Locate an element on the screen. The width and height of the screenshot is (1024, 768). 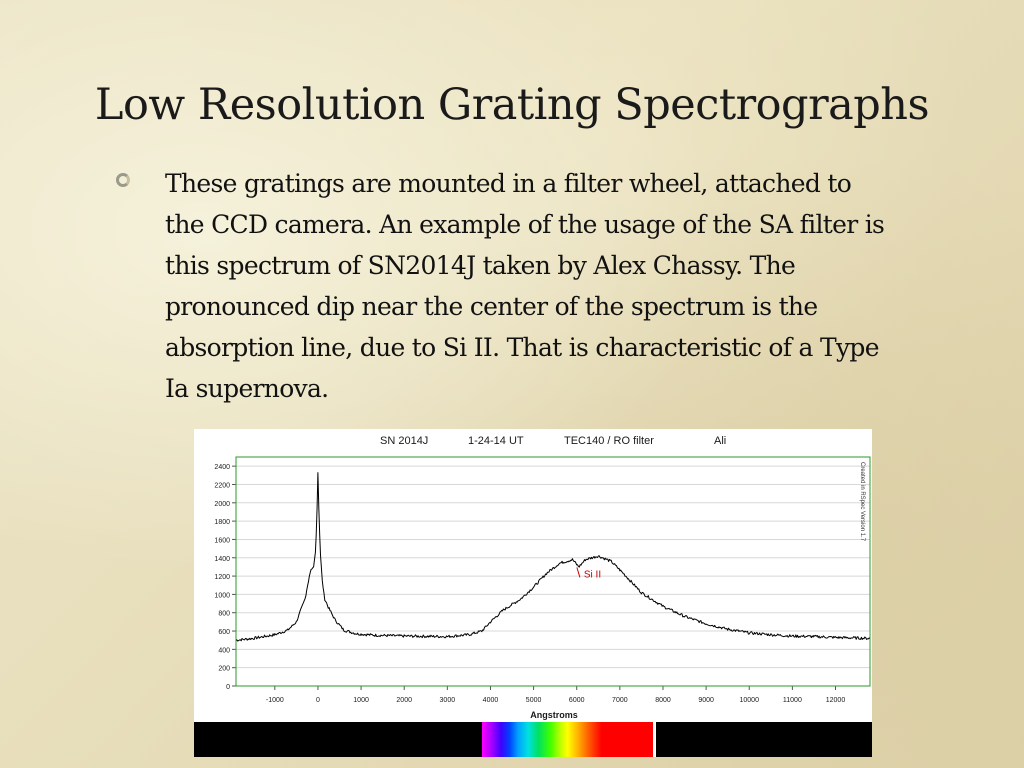
x-tick-label: 10000 is located at coordinates (750, 700).